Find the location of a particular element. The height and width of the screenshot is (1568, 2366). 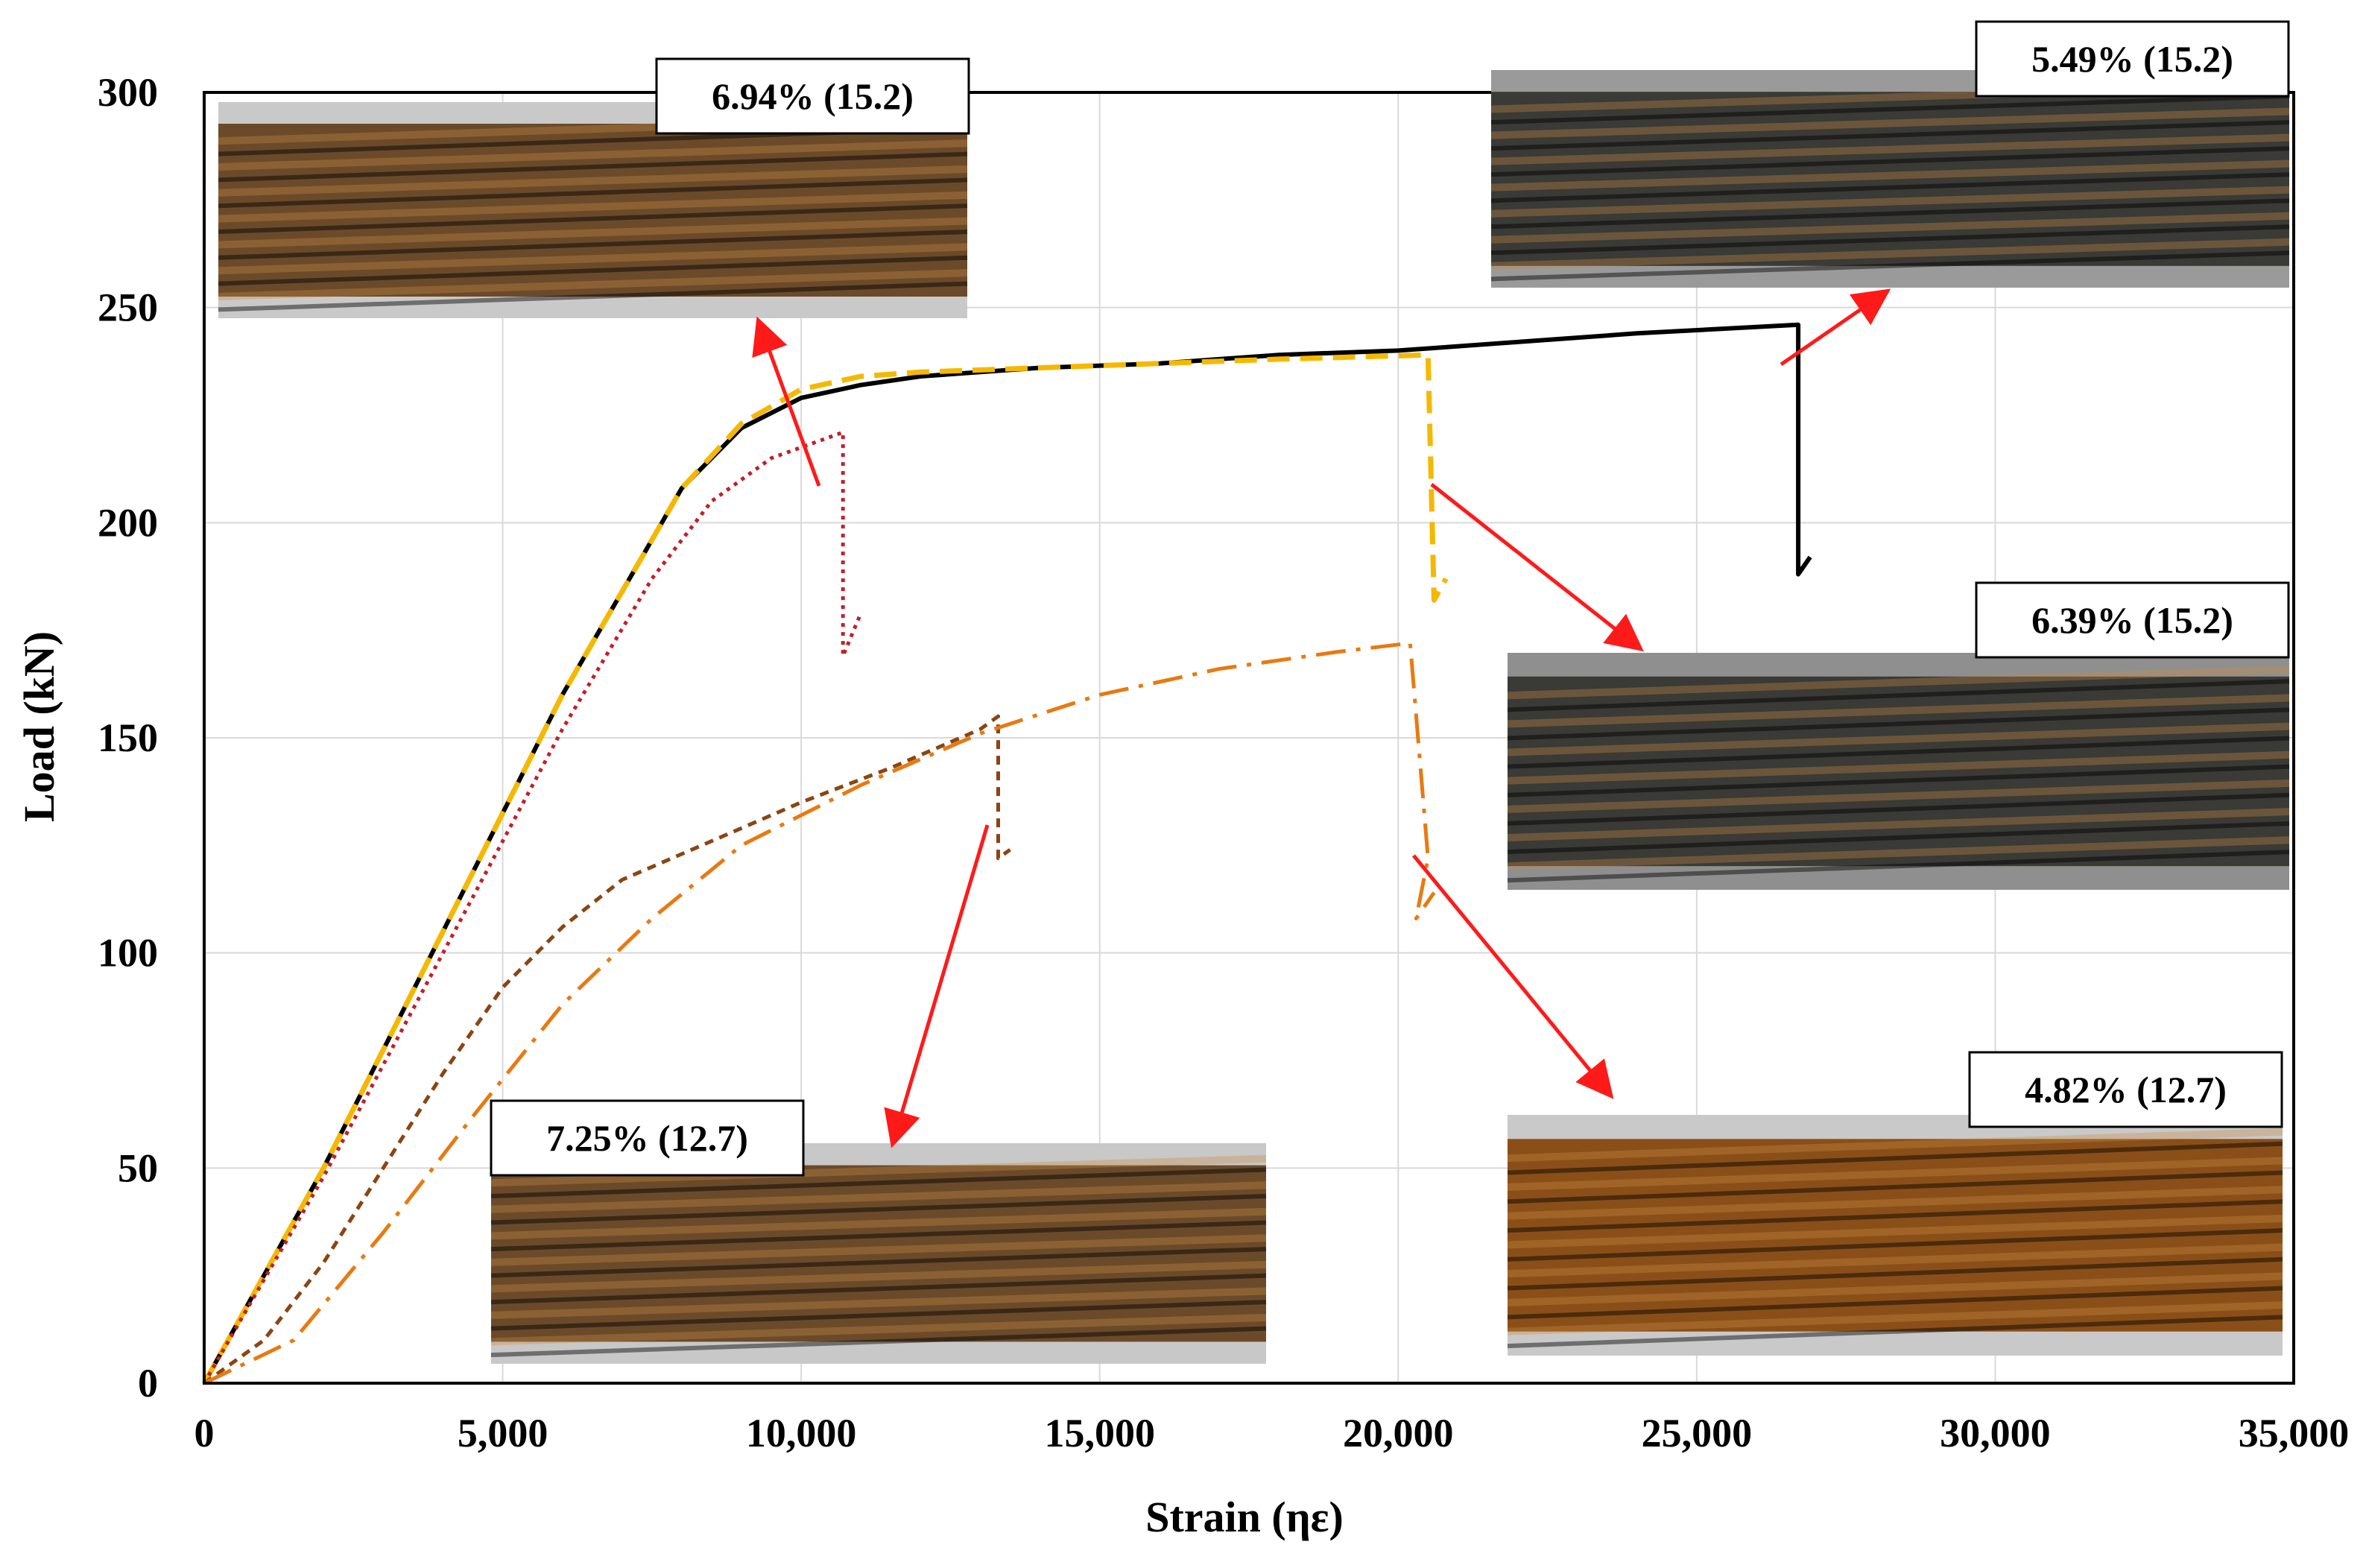

photo-label-text: 5.49% (15.2) is located at coordinates (2132, 59).